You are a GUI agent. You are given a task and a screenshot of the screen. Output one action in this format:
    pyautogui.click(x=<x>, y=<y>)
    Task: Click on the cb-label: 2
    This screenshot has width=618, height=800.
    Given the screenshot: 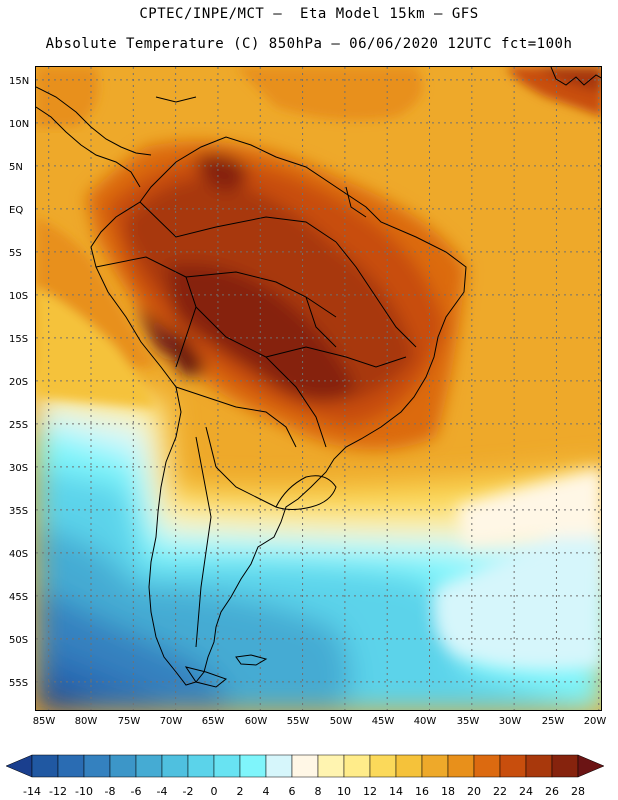 What is the action you would take?
    pyautogui.click(x=240, y=791)
    